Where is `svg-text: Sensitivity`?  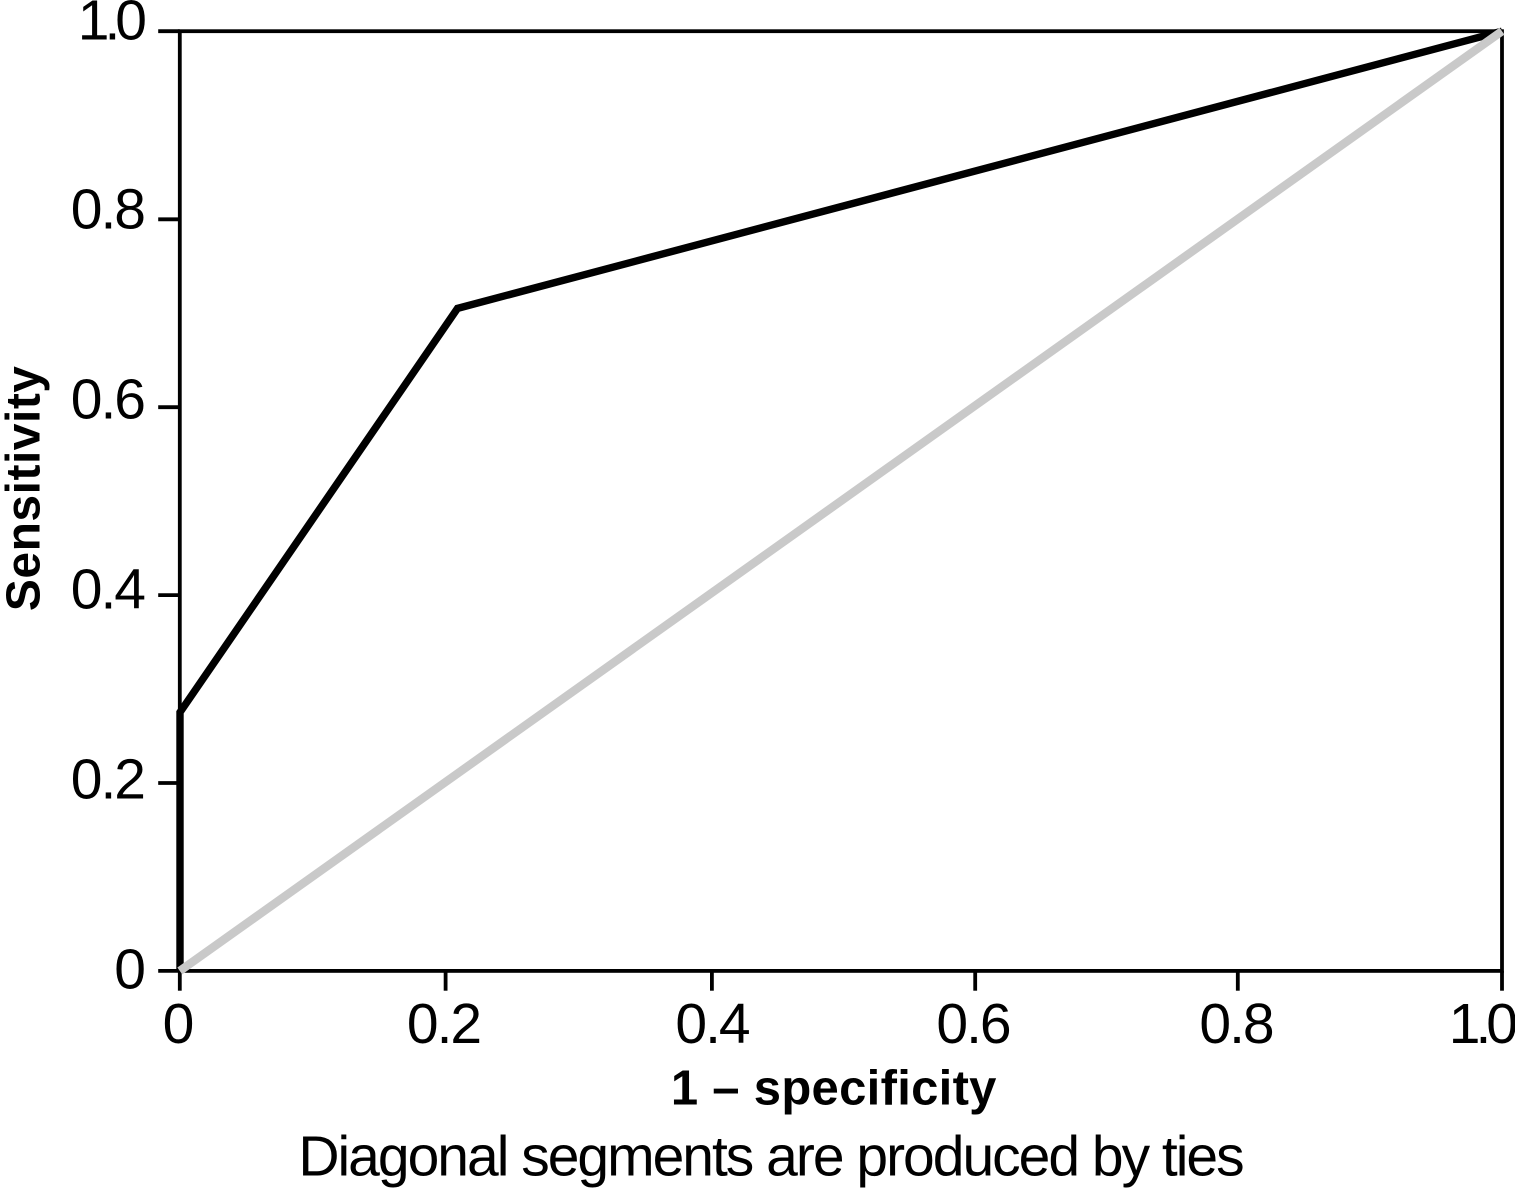
svg-text: Sensitivity is located at coordinates (25, 489).